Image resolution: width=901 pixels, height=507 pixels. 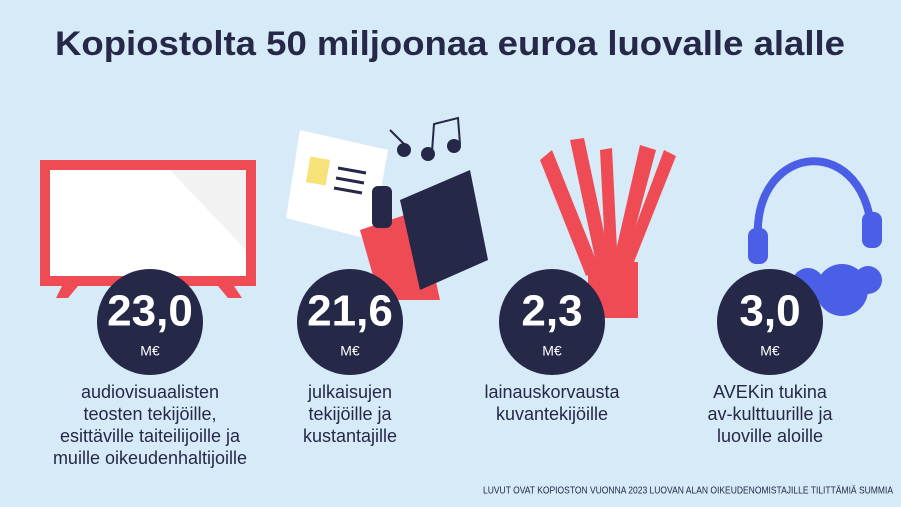 I want to click on description-line: luoville aloille, so click(x=770, y=436).